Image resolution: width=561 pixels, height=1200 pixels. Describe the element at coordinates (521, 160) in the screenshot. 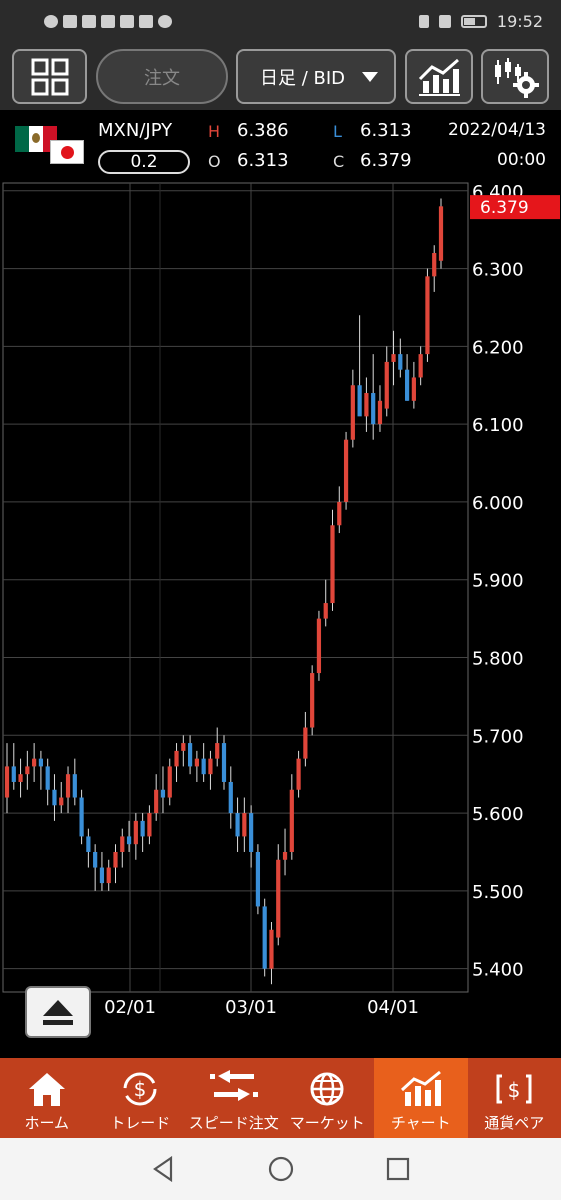

I see `bar-time: 00:00` at that location.